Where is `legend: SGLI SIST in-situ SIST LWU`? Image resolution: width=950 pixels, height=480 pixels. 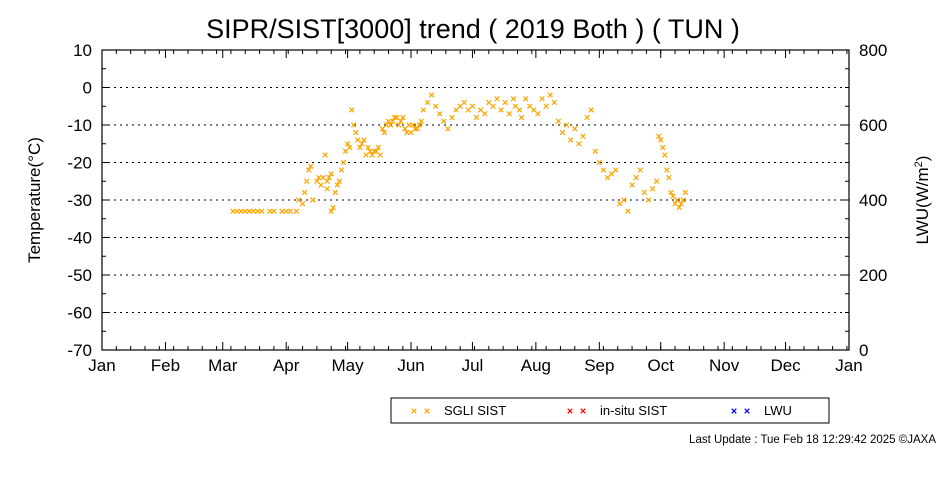
legend: SGLI SIST in-situ SIST LWU is located at coordinates (610, 410).